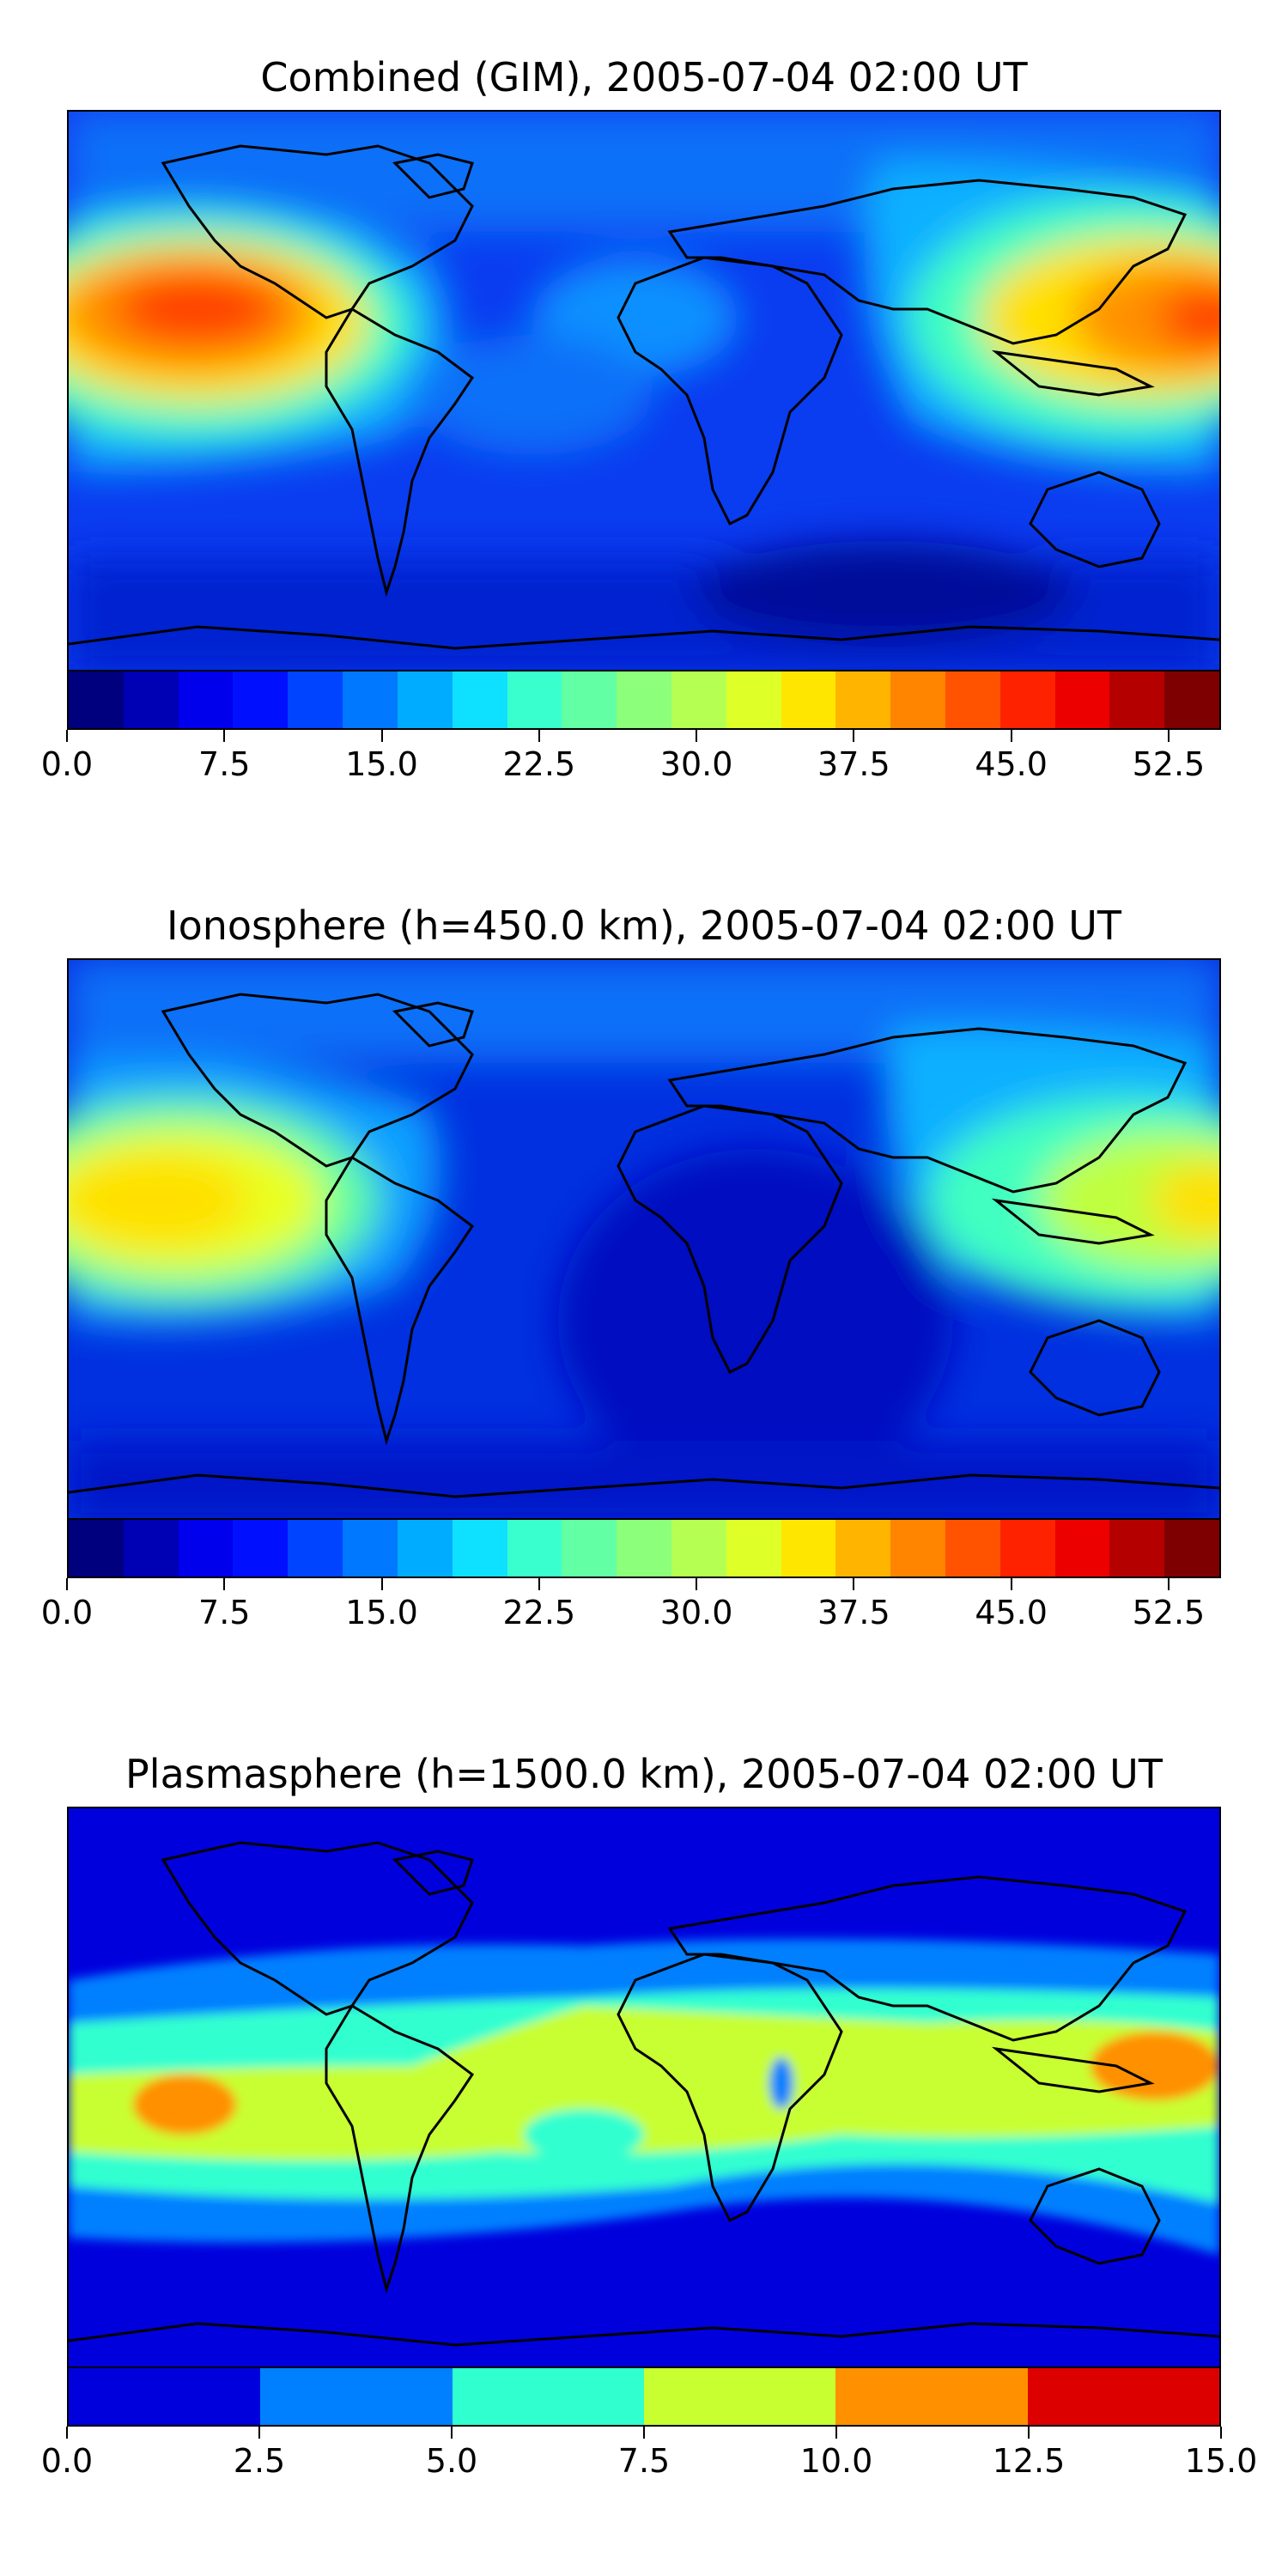  I want to click on panel-1-title: Combined (GIM), 2005-07-04 02:00 UT, so click(644, 77).